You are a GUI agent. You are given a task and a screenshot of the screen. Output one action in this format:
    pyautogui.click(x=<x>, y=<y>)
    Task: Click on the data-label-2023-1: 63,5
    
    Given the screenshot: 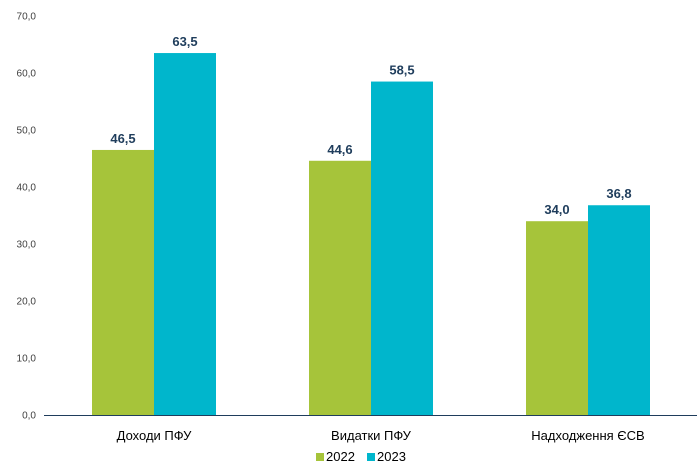 What is the action you would take?
    pyautogui.click(x=184, y=41)
    